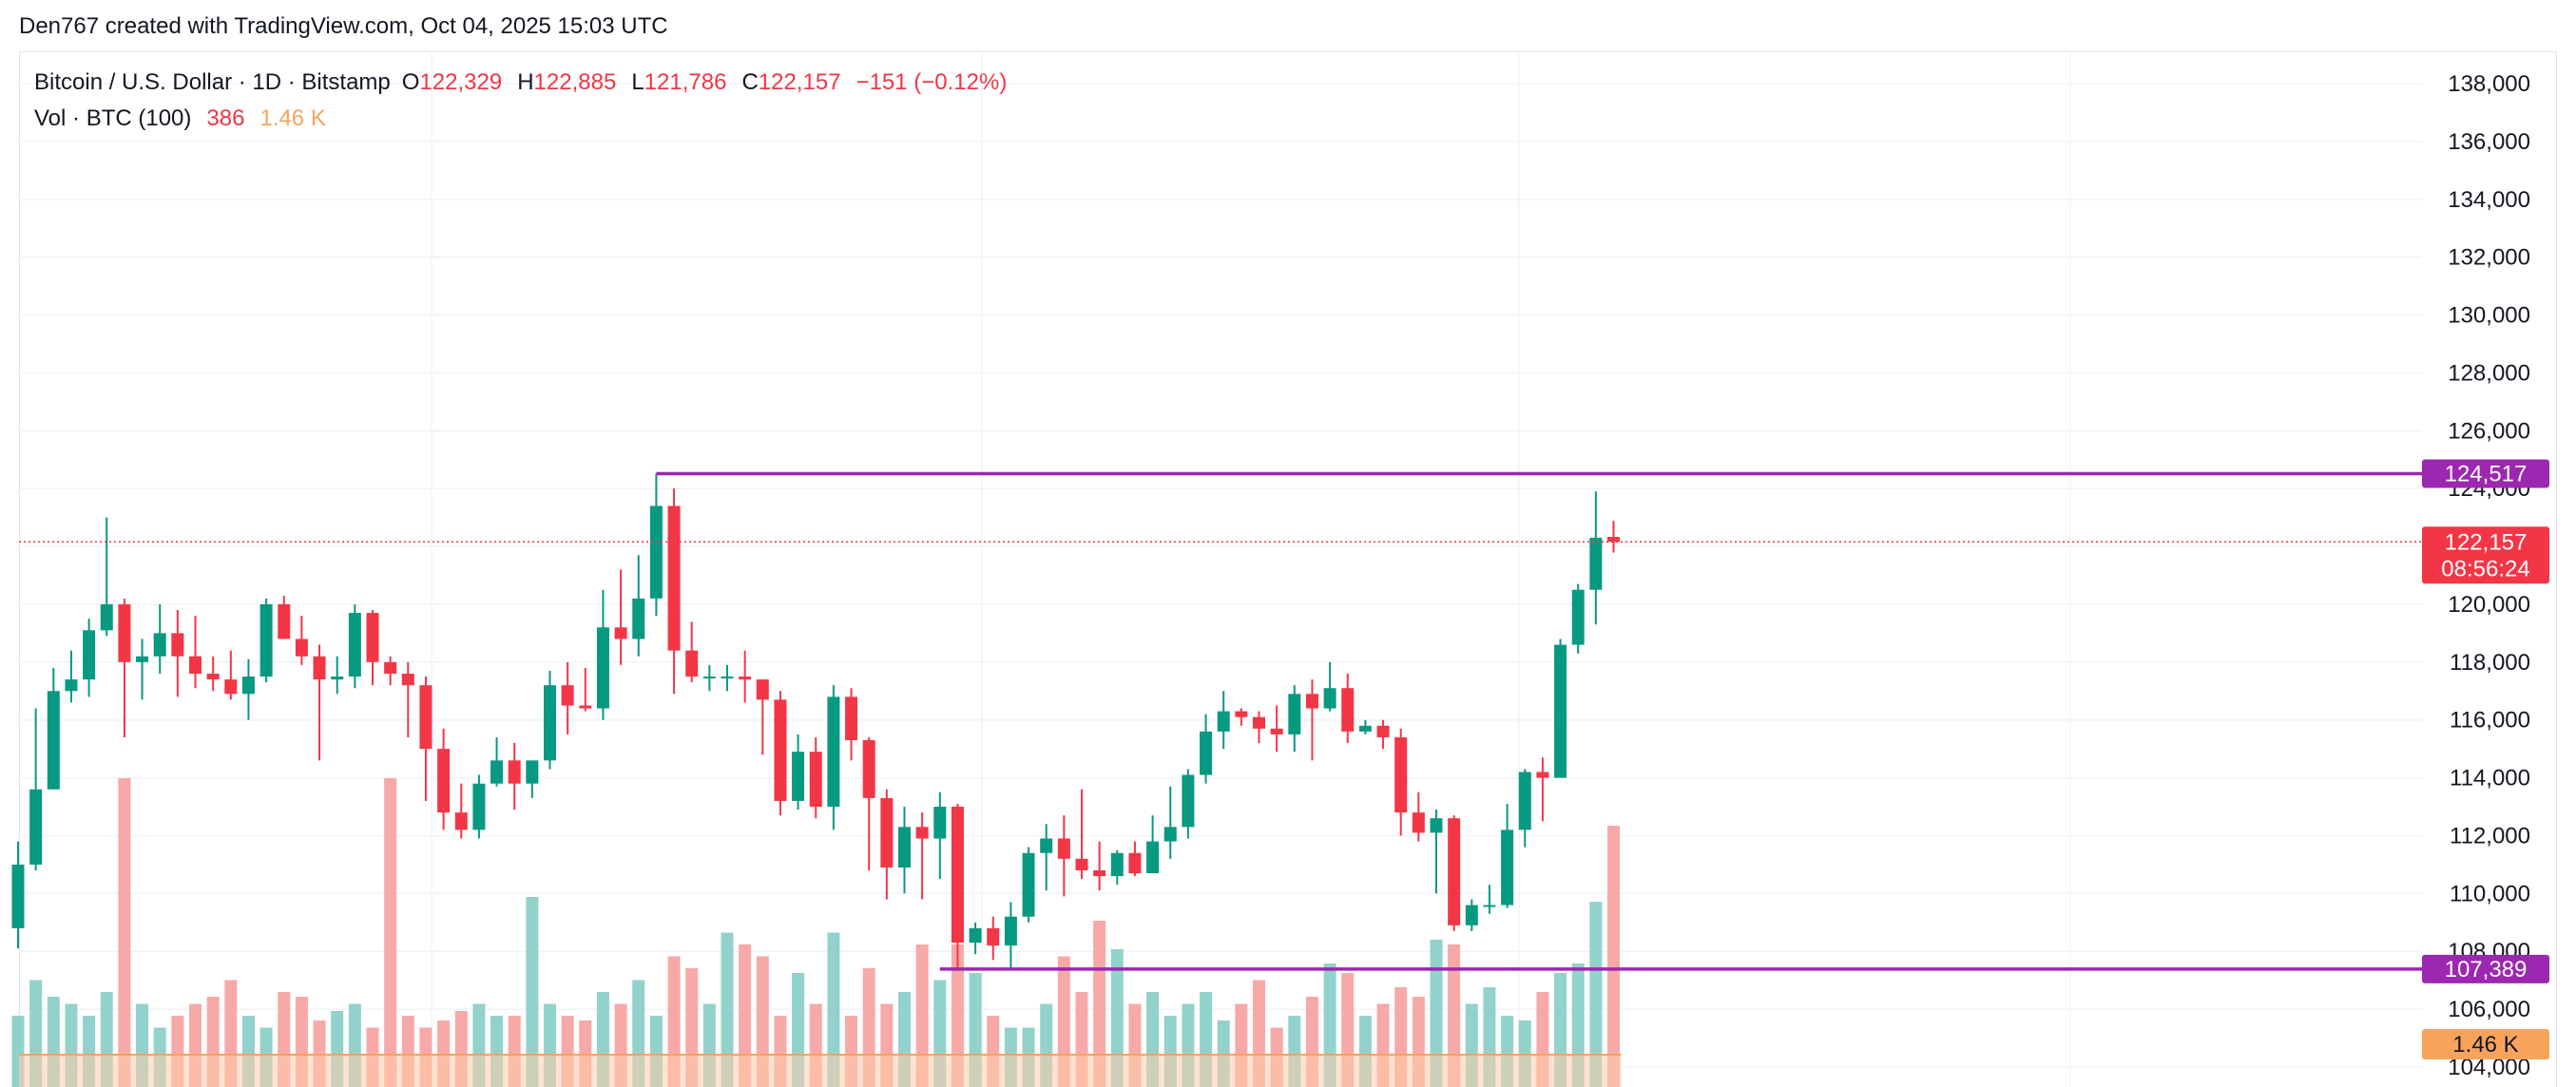 This screenshot has height=1087, width=2576. What do you see at coordinates (799, 82) in the screenshot?
I see `close-value: 122,157` at bounding box center [799, 82].